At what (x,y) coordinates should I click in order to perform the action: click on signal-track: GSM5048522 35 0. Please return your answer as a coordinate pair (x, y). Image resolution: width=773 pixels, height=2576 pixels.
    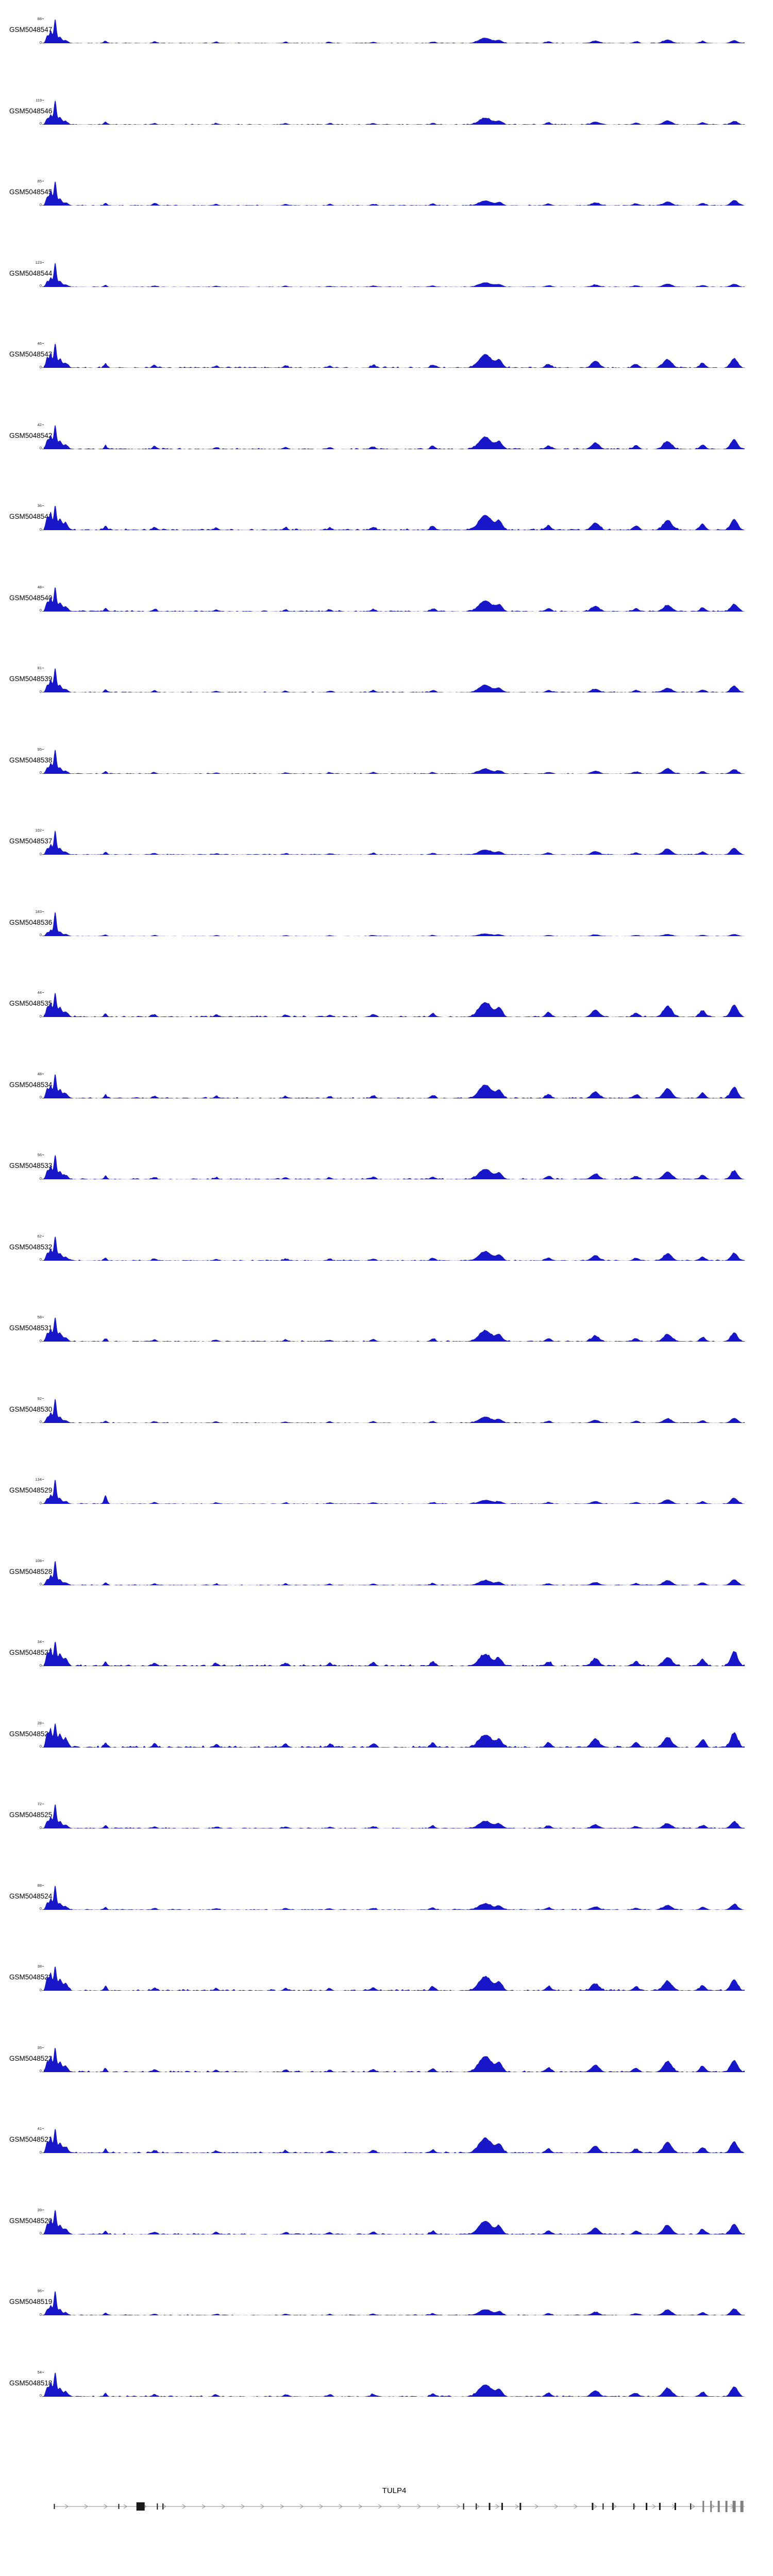
    Looking at the image, I should click on (386, 2083).